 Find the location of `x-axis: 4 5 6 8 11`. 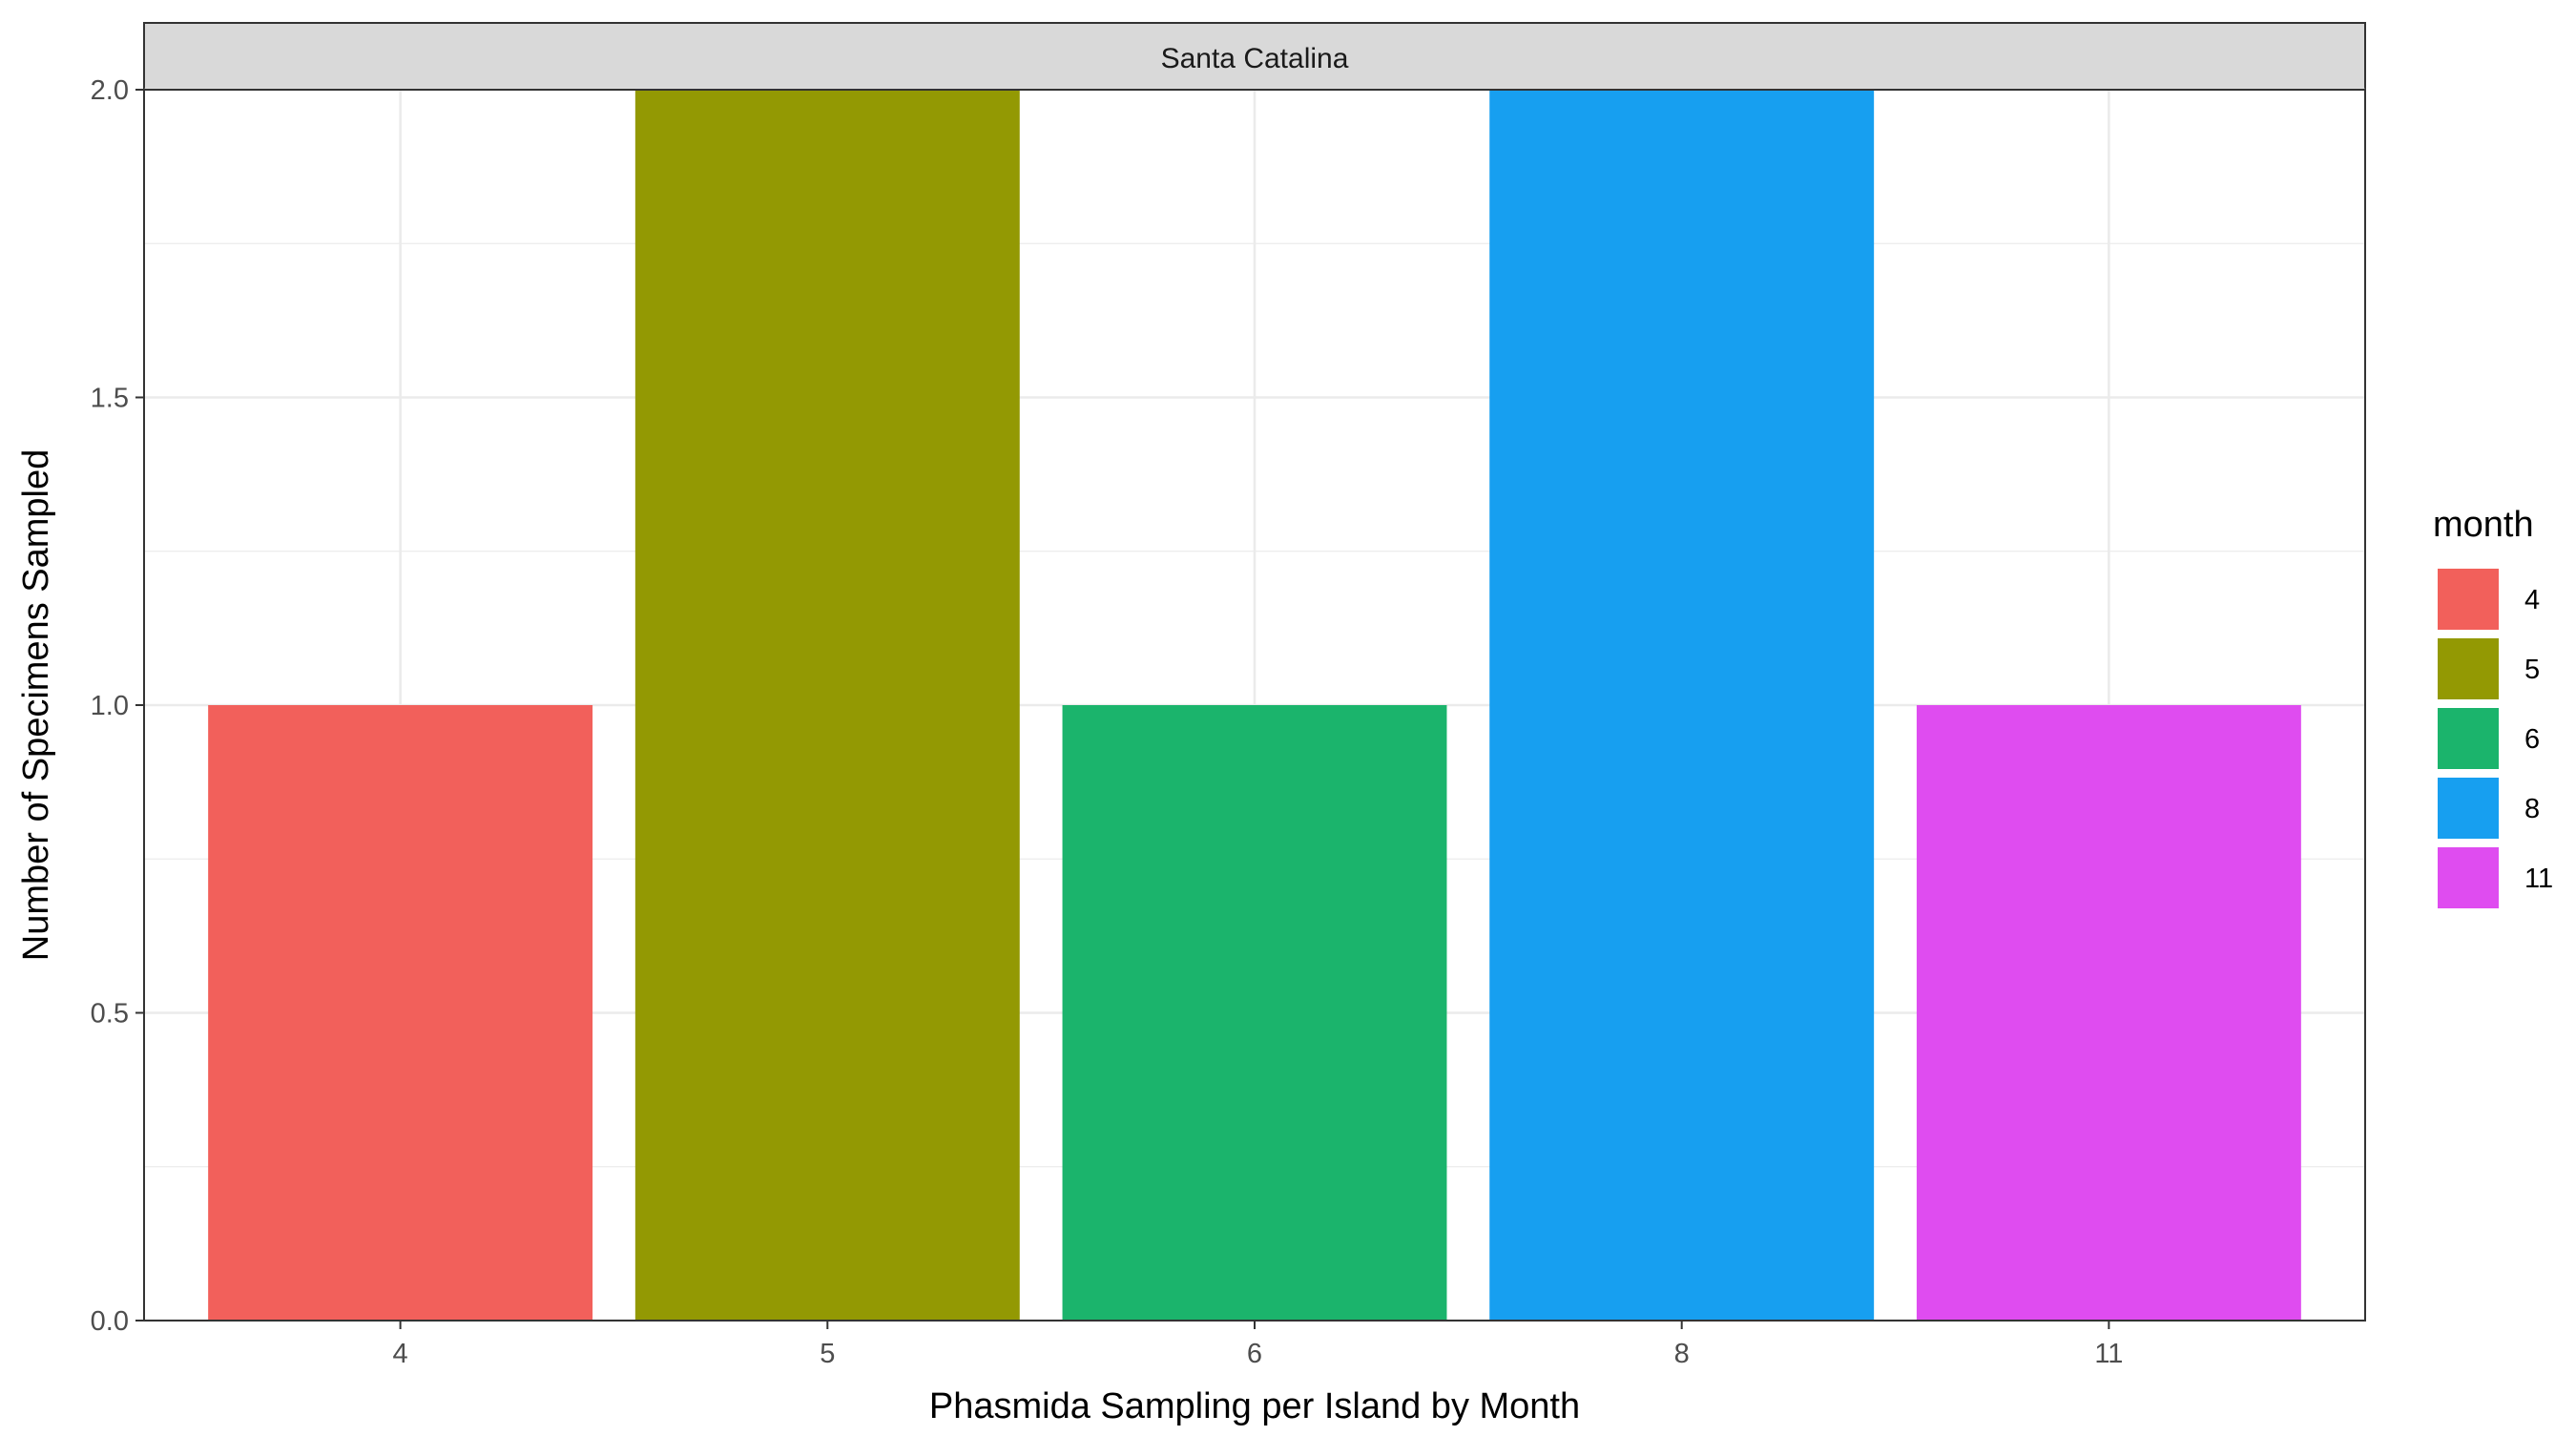

x-axis: 4 5 6 8 11 is located at coordinates (1258, 1345).